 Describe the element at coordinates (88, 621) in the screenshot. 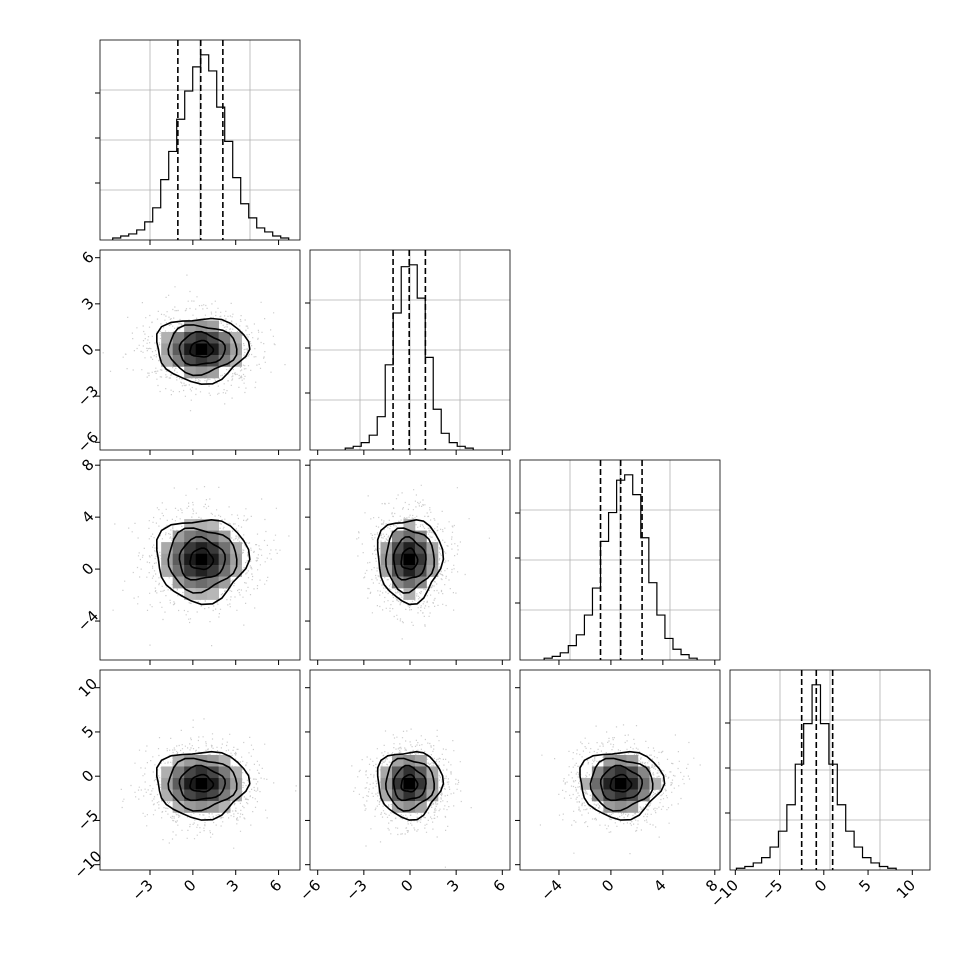

I see `y-tick-label: −4` at that location.